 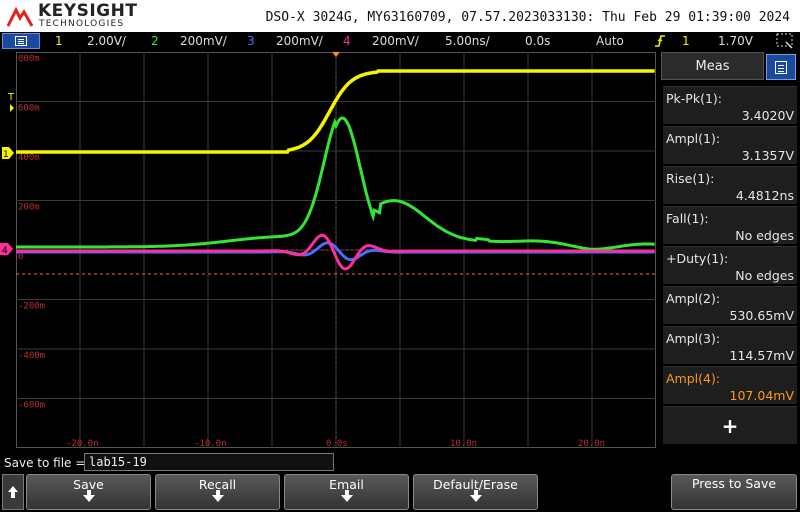 What do you see at coordinates (7, 174) in the screenshot?
I see `channel-markers: T 1 4` at bounding box center [7, 174].